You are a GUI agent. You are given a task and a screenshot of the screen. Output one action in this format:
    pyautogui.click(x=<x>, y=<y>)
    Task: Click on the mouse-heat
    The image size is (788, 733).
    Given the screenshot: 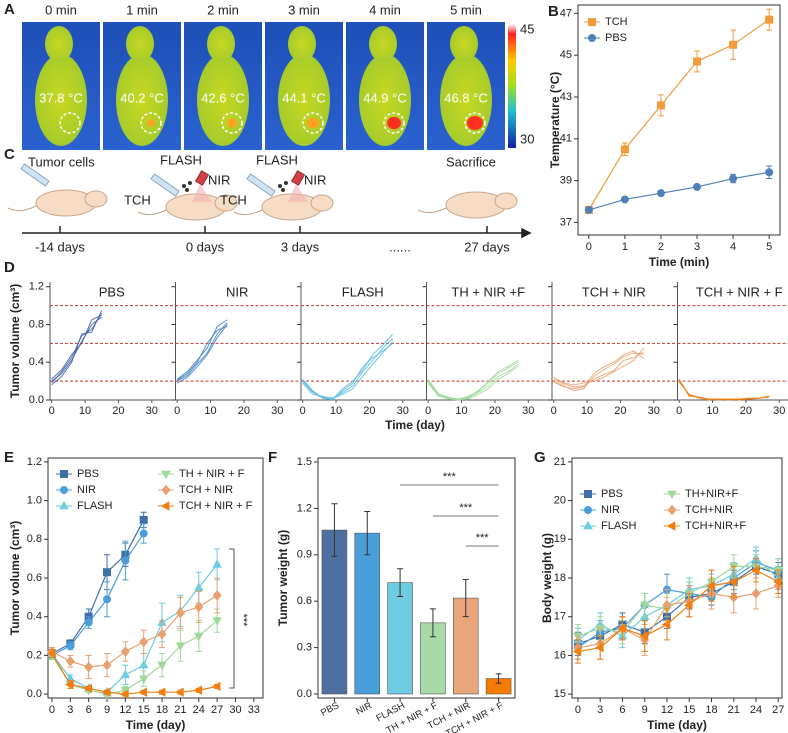 What is the action you would take?
    pyautogui.click(x=61, y=100)
    